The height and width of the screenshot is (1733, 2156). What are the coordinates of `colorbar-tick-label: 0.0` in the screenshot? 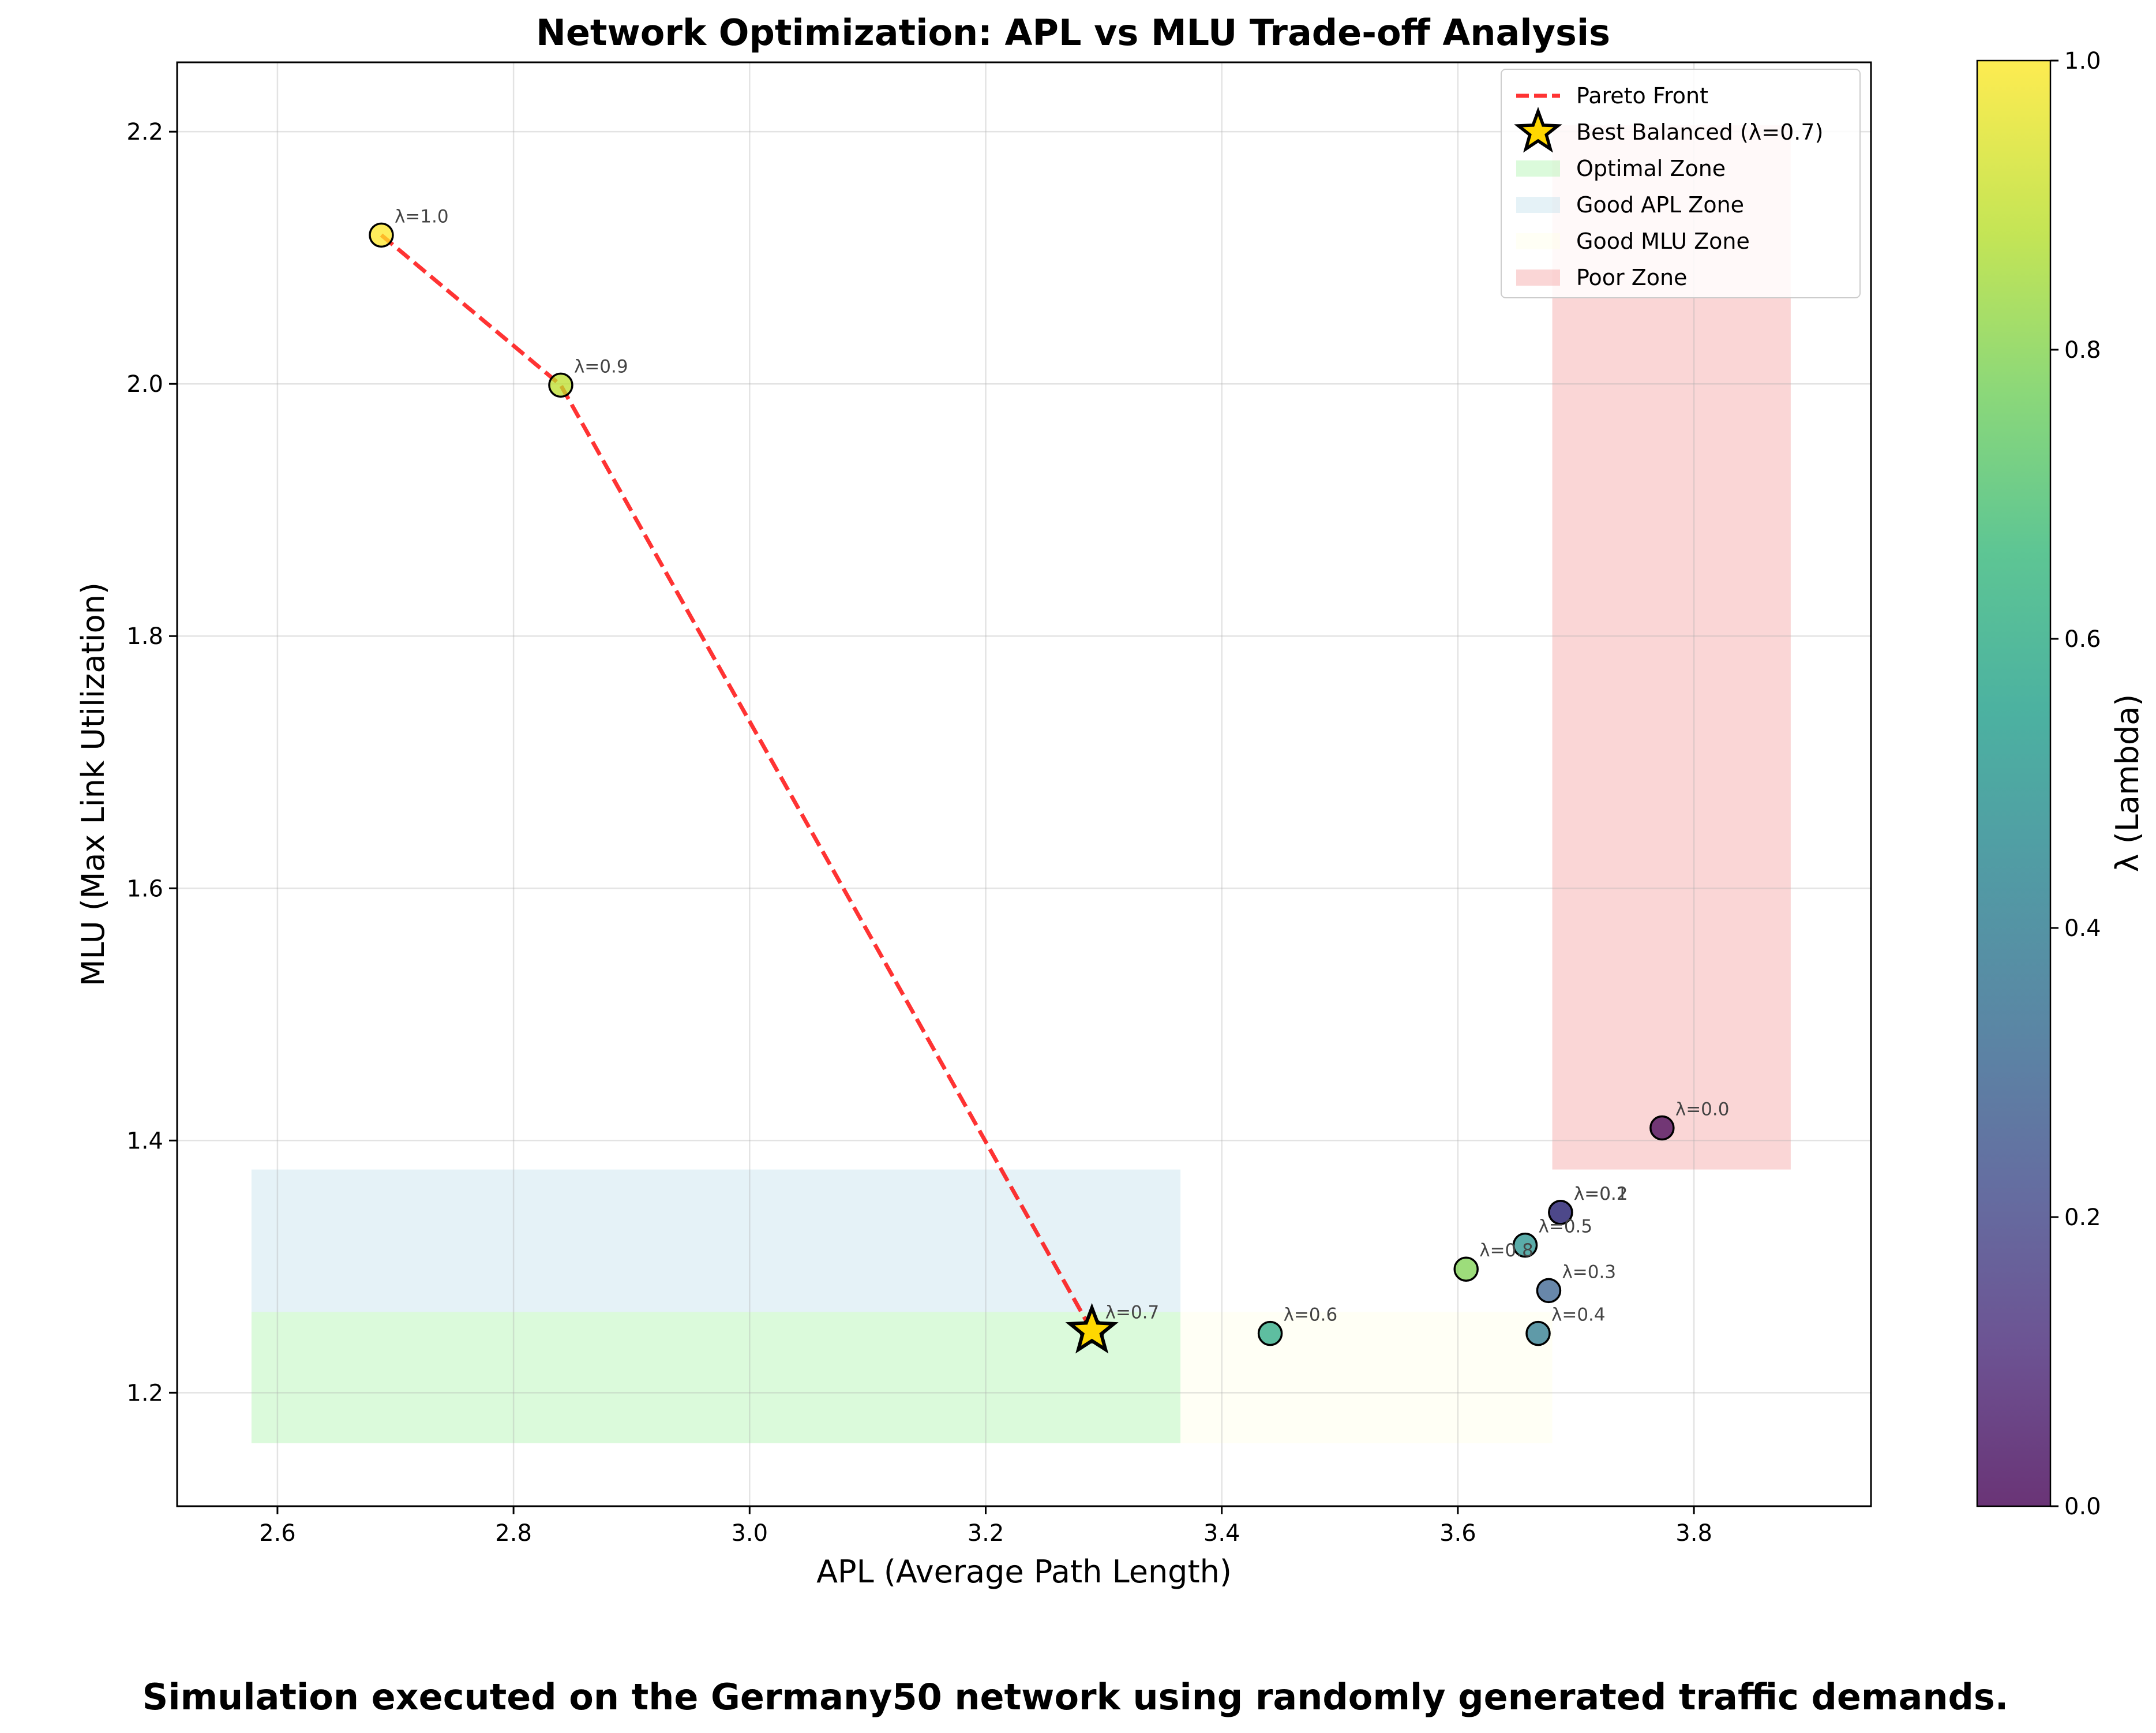 It's located at (2083, 1507).